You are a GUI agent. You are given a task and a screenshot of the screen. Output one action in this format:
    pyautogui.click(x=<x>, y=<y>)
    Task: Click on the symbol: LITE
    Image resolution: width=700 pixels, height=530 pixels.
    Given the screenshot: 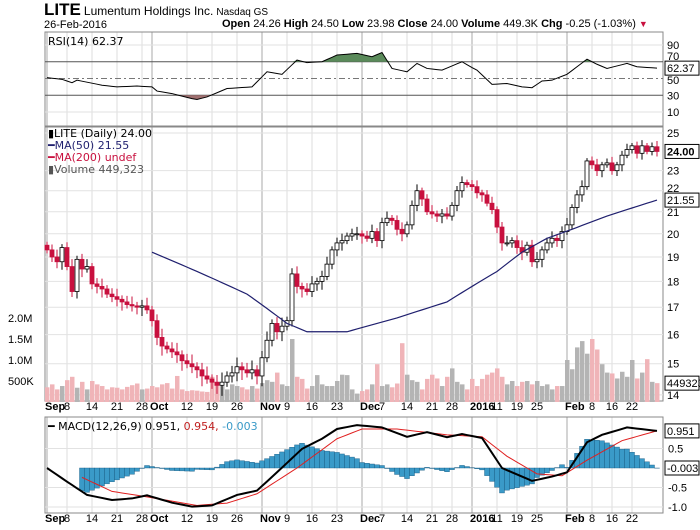 What is the action you would take?
    pyautogui.click(x=62, y=9)
    